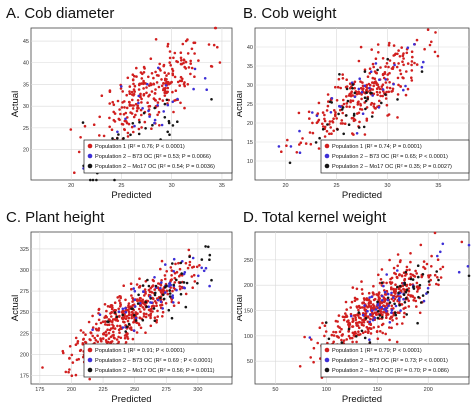 The width and height of the screenshot is (474, 408). I want to click on x-tick-label: 25, so click(336, 186).